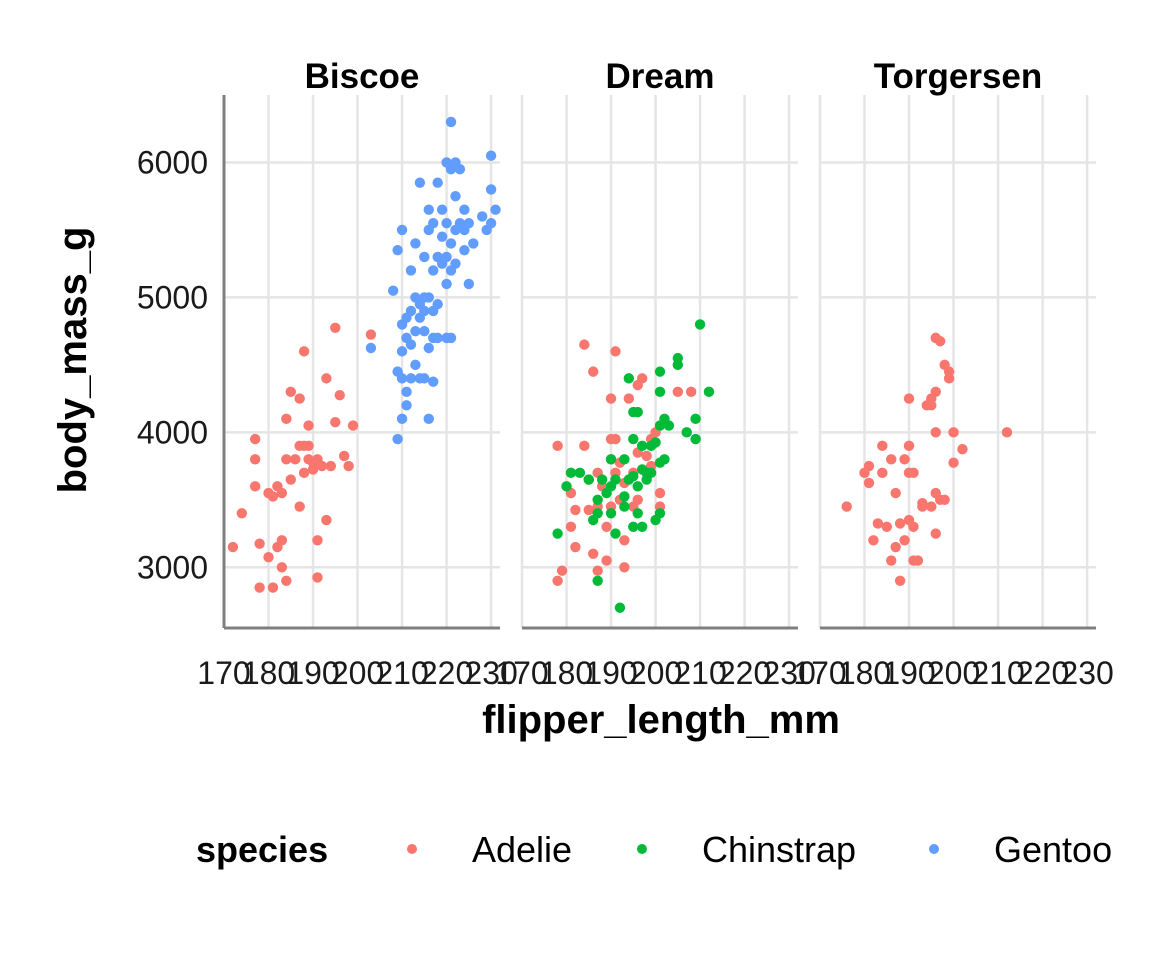 The width and height of the screenshot is (1152, 960). Describe the element at coordinates (412, 849) in the screenshot. I see `legend-key-adelie` at that location.